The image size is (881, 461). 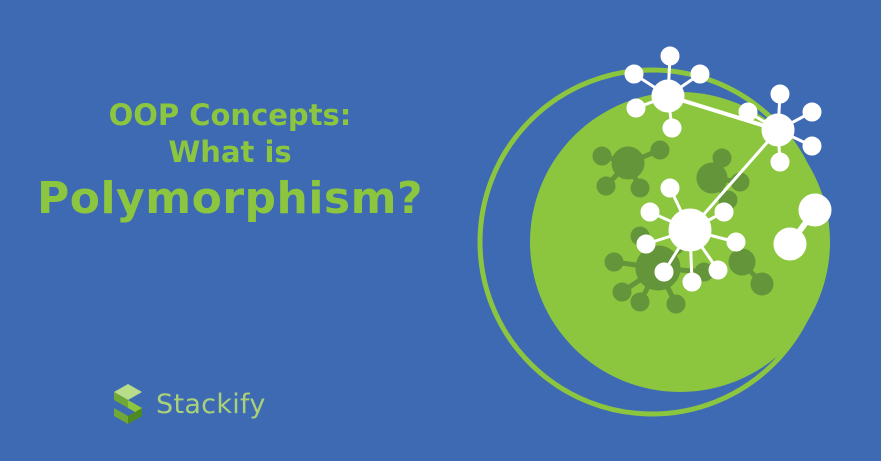 I want to click on molecule-node-a, so click(x=667, y=92).